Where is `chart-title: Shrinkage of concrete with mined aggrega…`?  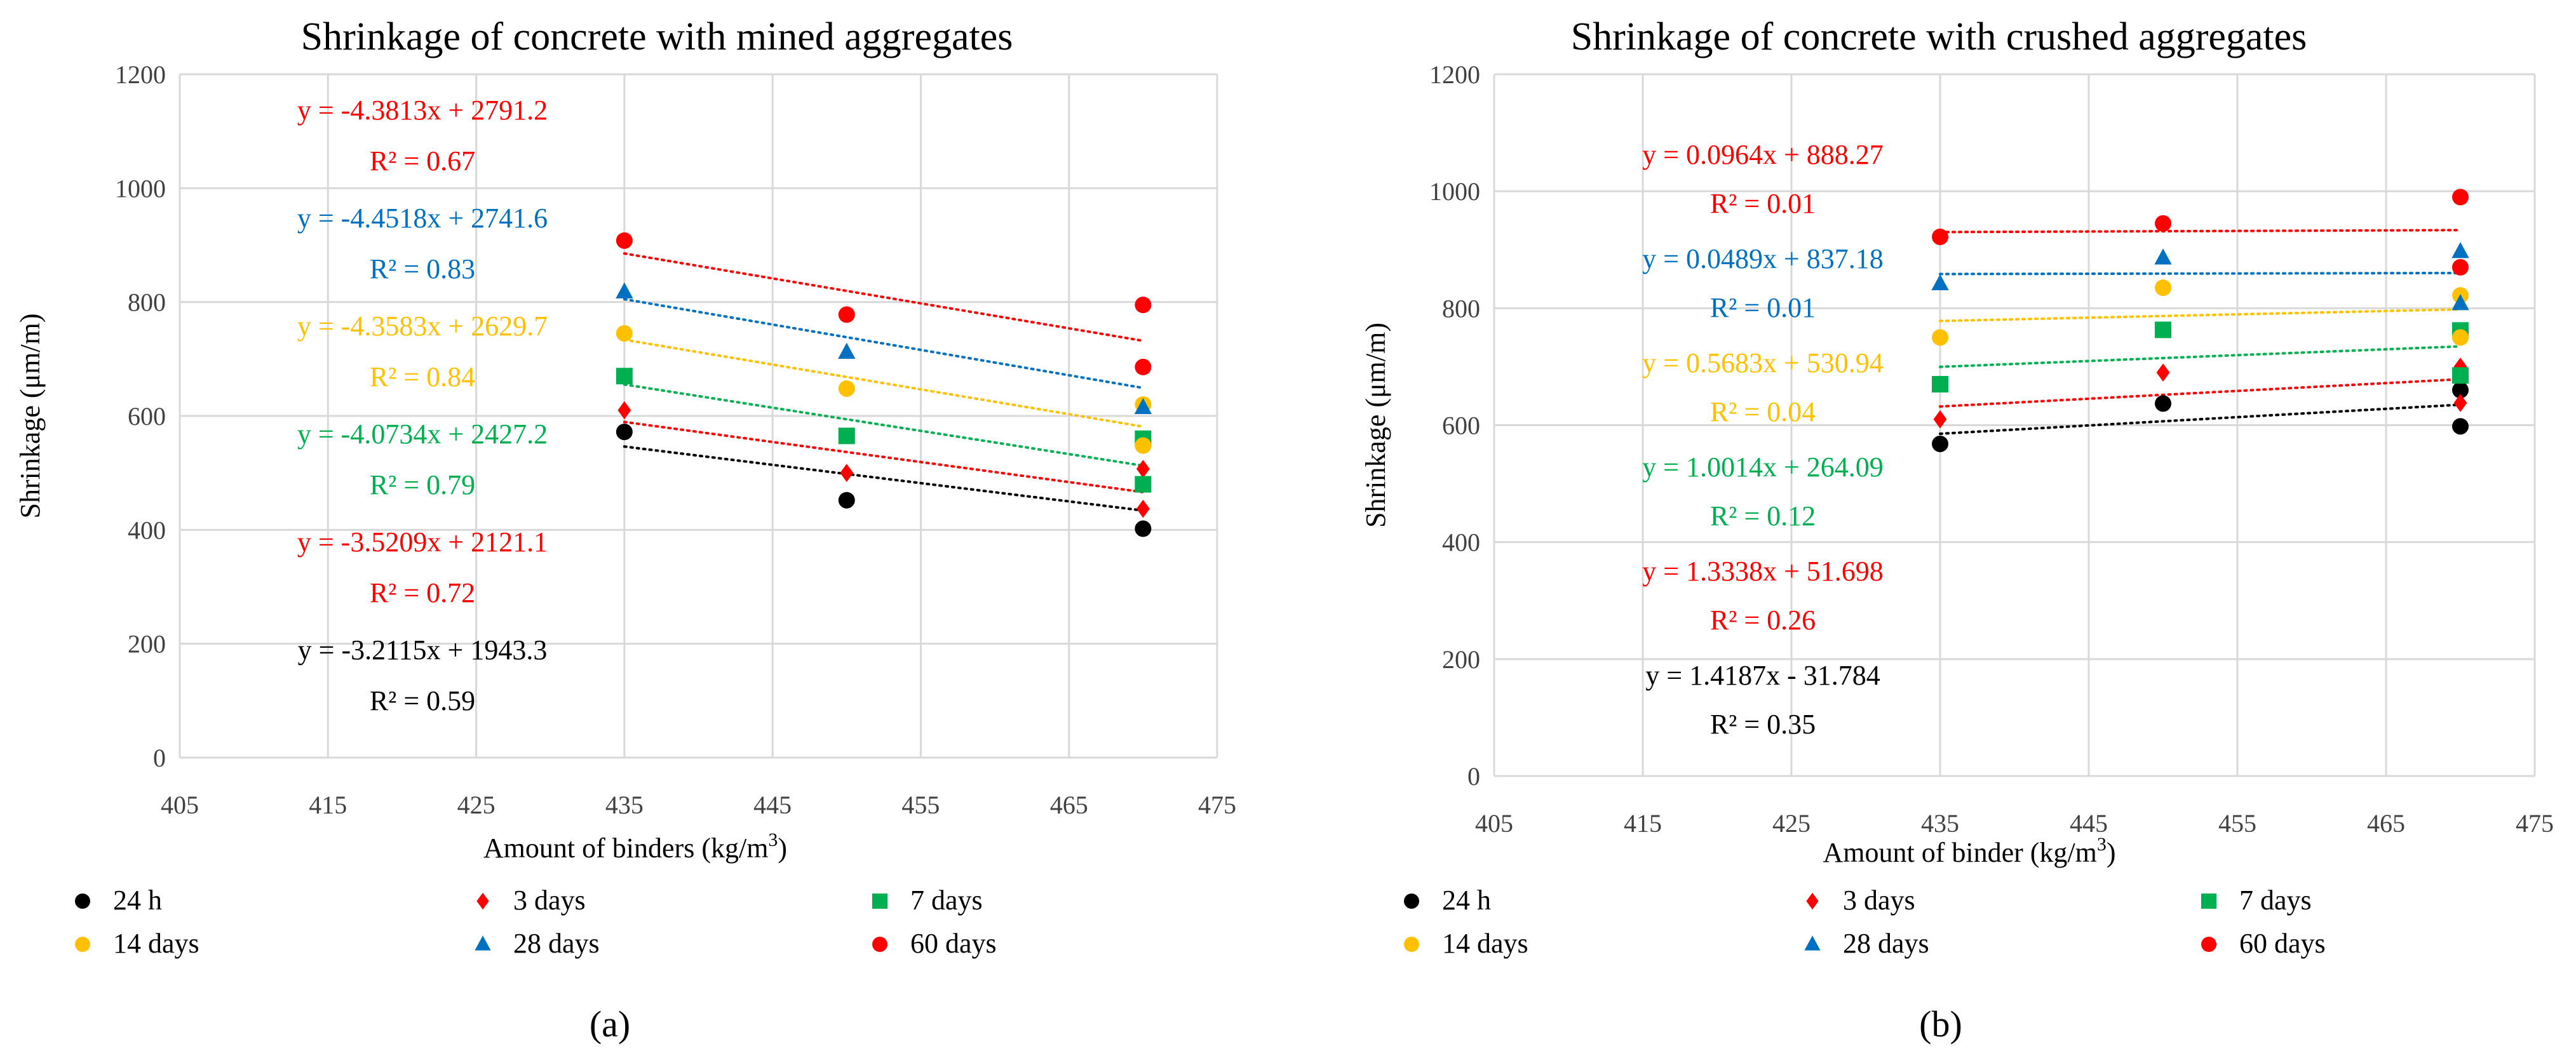
chart-title: Shrinkage of concrete with mined aggrega… is located at coordinates (657, 36).